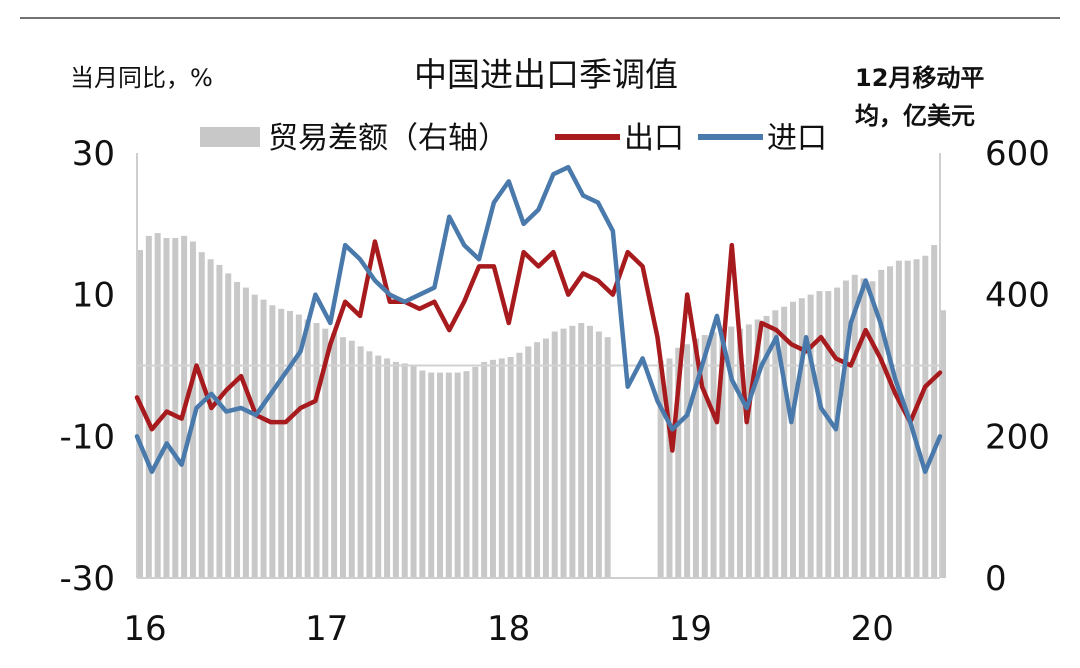 Image resolution: width=1080 pixels, height=668 pixels. What do you see at coordinates (388, 138) in the screenshot?
I see `legend-label-balance: 贸易差额（右轴）` at bounding box center [388, 138].